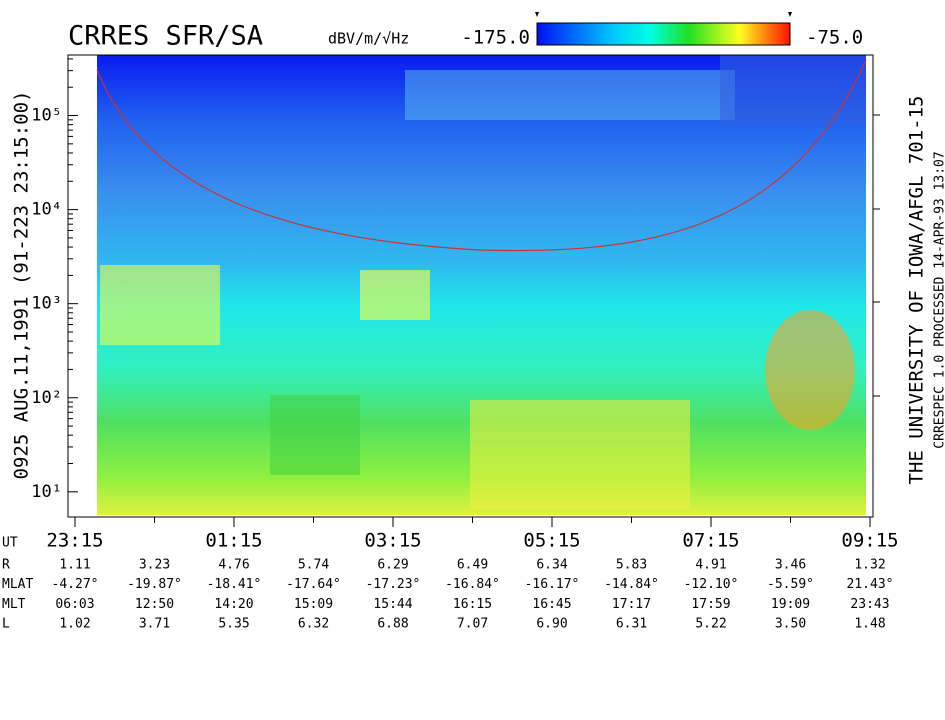 The width and height of the screenshot is (945, 720). I want to click on right-ticks, so click(876, 255).